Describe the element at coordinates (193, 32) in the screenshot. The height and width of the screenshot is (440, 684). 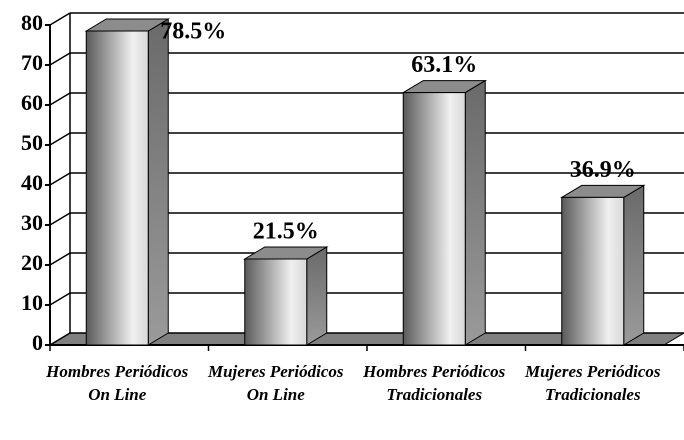
I see `value-label: 78.5%` at that location.